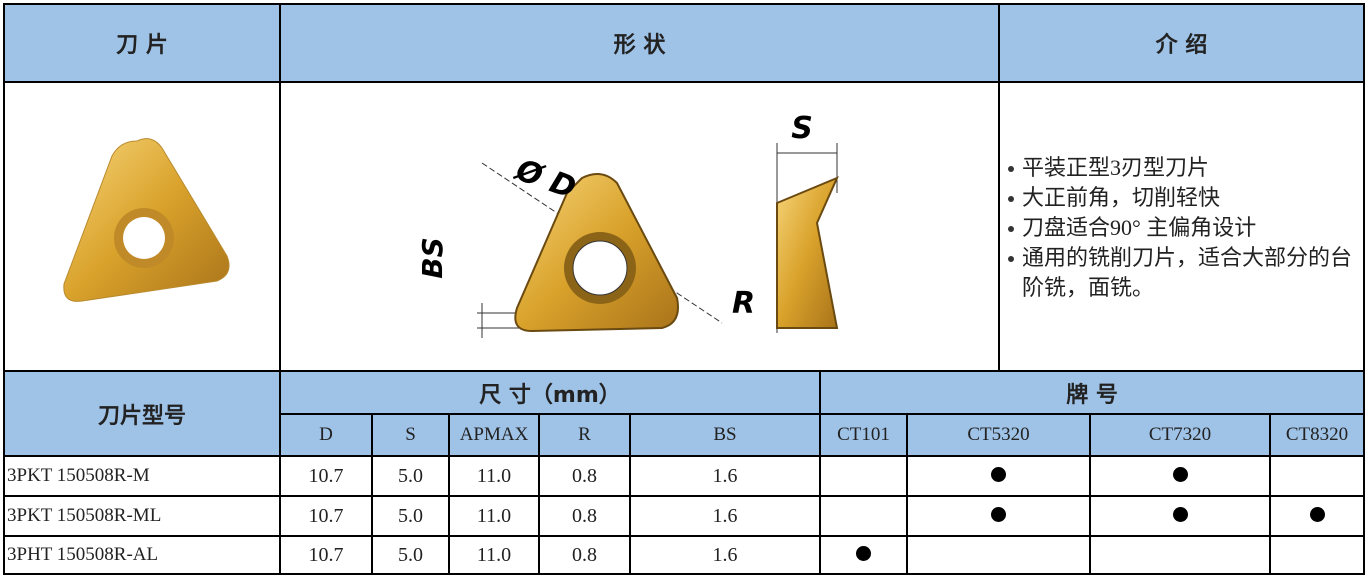 Image resolution: width=1367 pixels, height=577 pixels. I want to click on insert-header: 刀 片, so click(142, 43).